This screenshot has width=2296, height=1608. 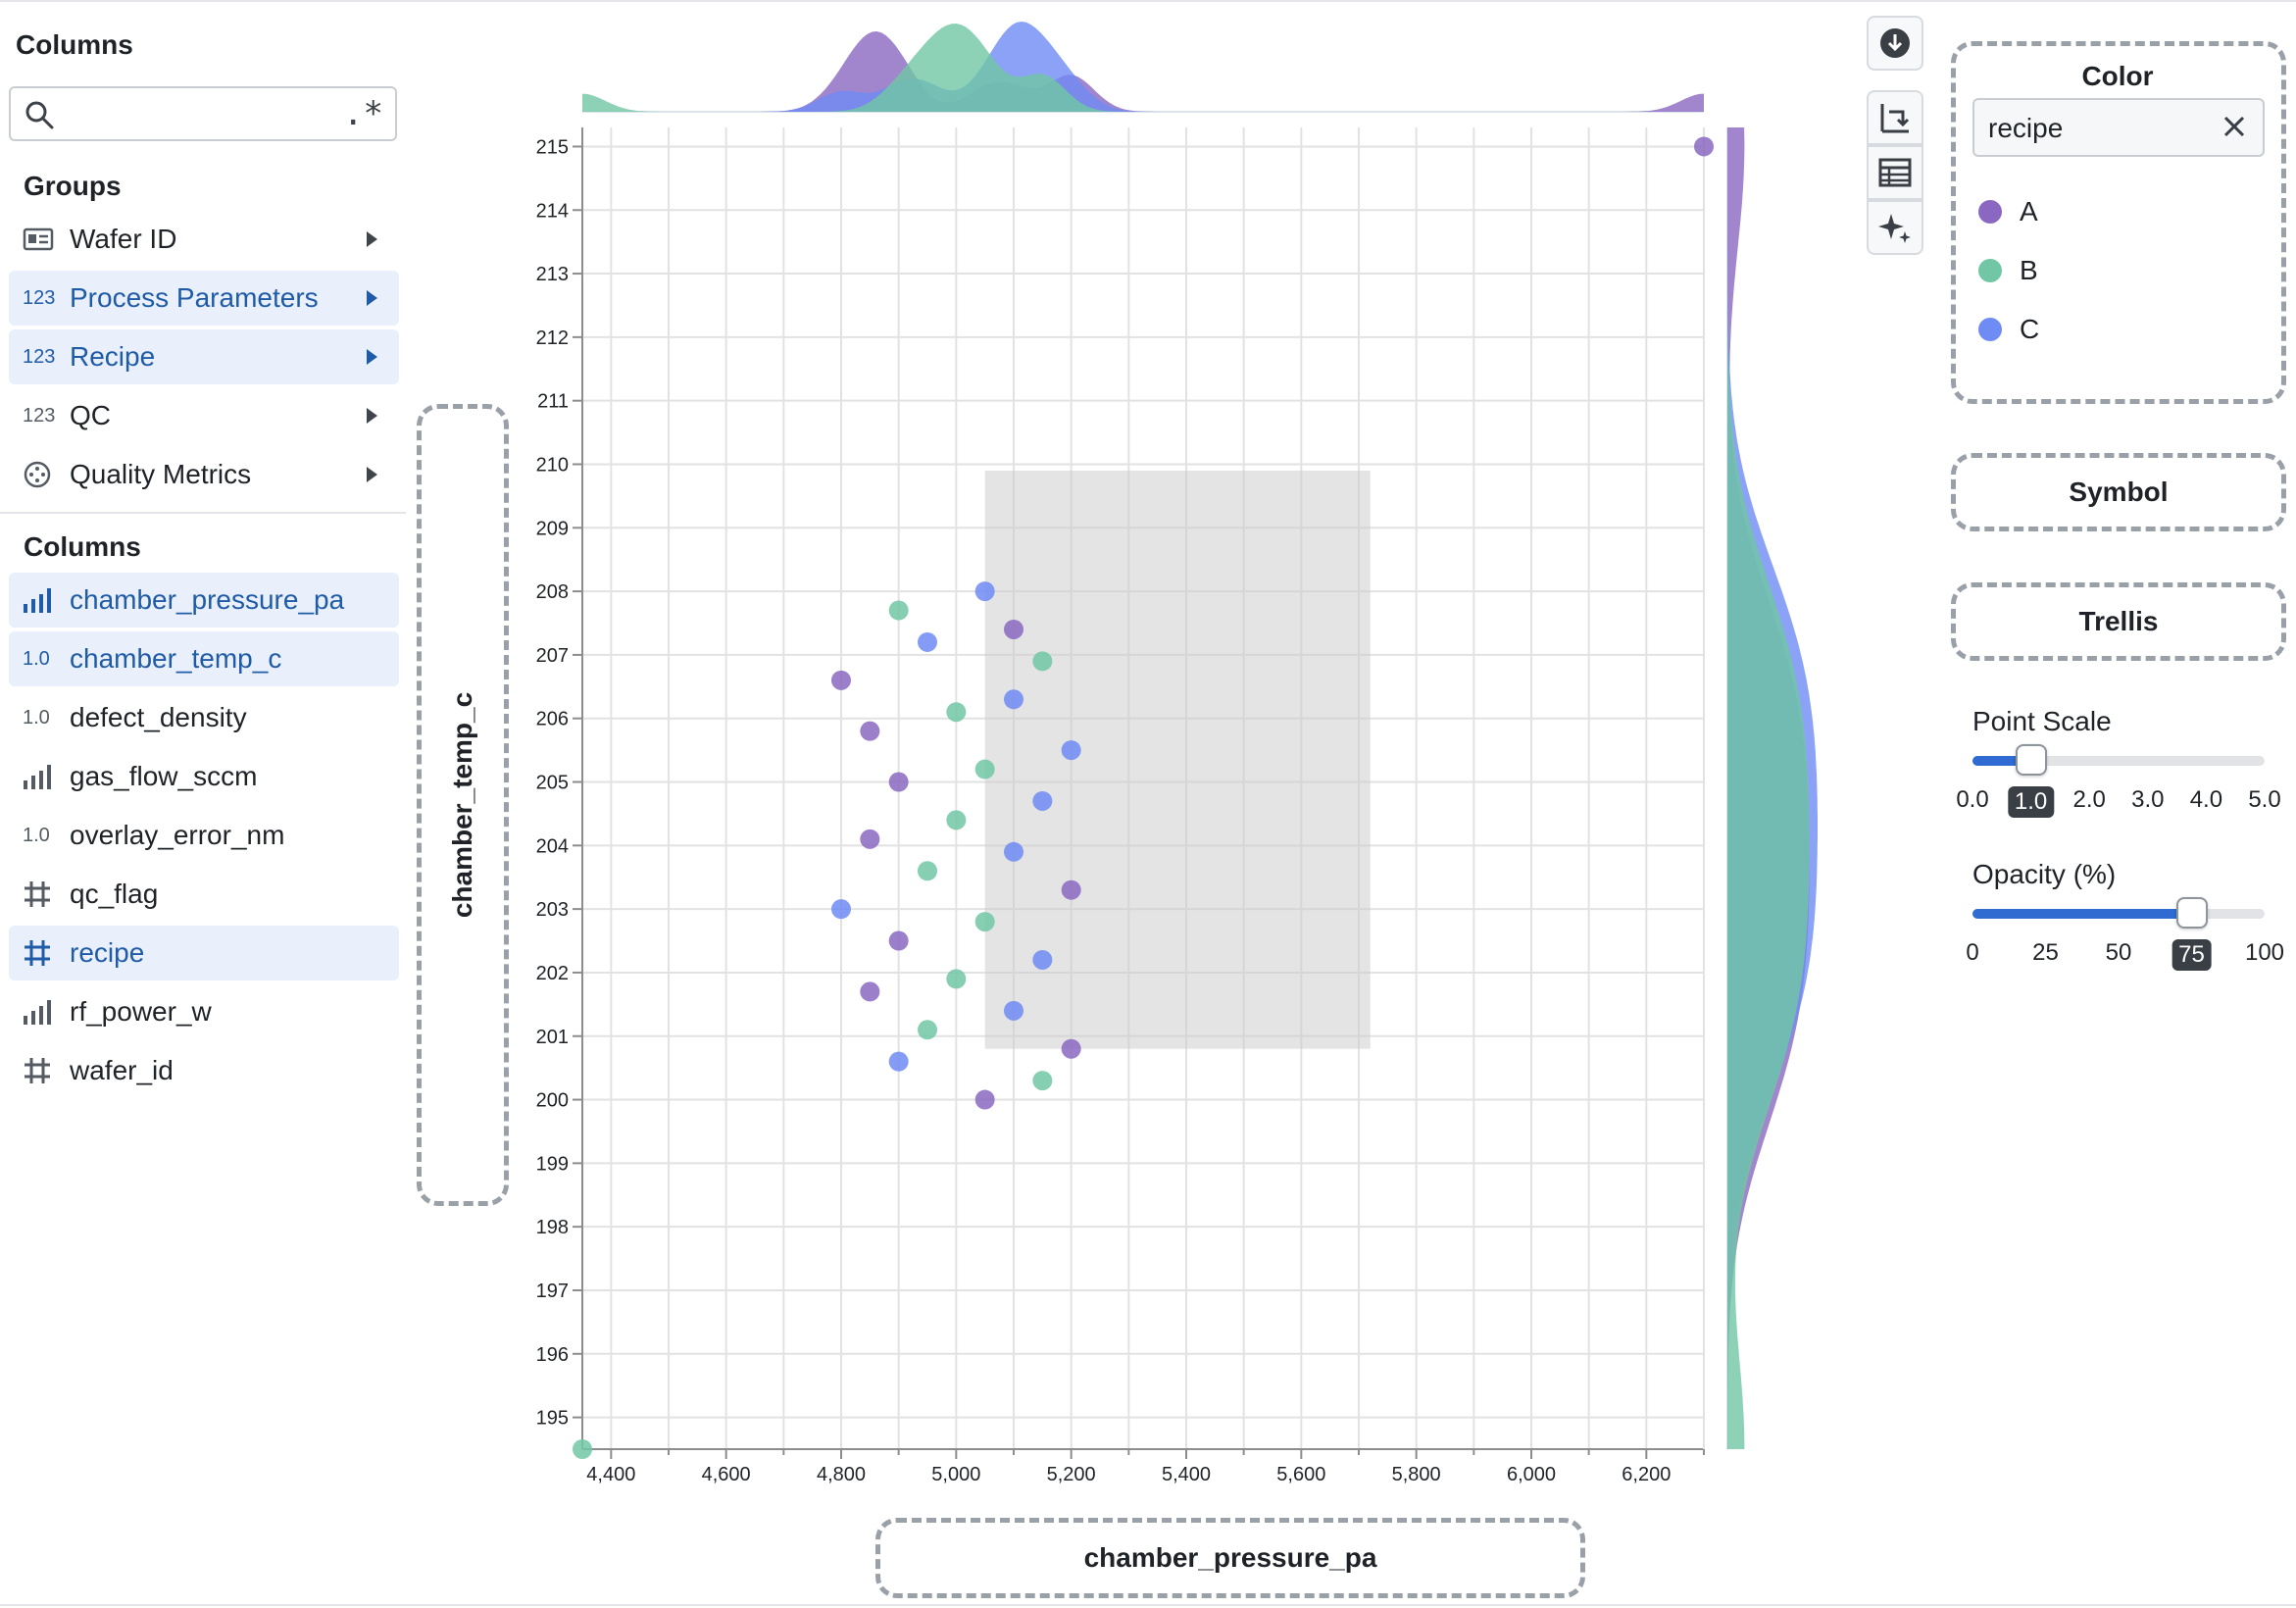 I want to click on point-scale-handle, so click(x=2031, y=760).